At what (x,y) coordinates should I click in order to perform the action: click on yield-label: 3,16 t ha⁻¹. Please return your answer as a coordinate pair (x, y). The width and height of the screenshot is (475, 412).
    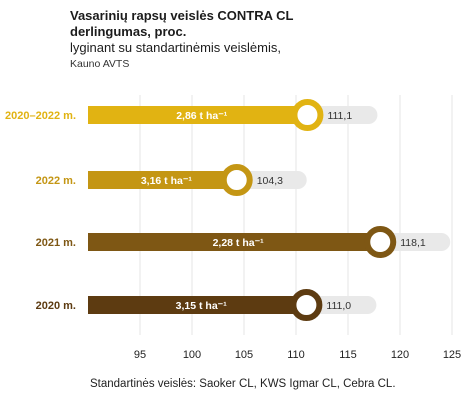
    Looking at the image, I should click on (167, 181).